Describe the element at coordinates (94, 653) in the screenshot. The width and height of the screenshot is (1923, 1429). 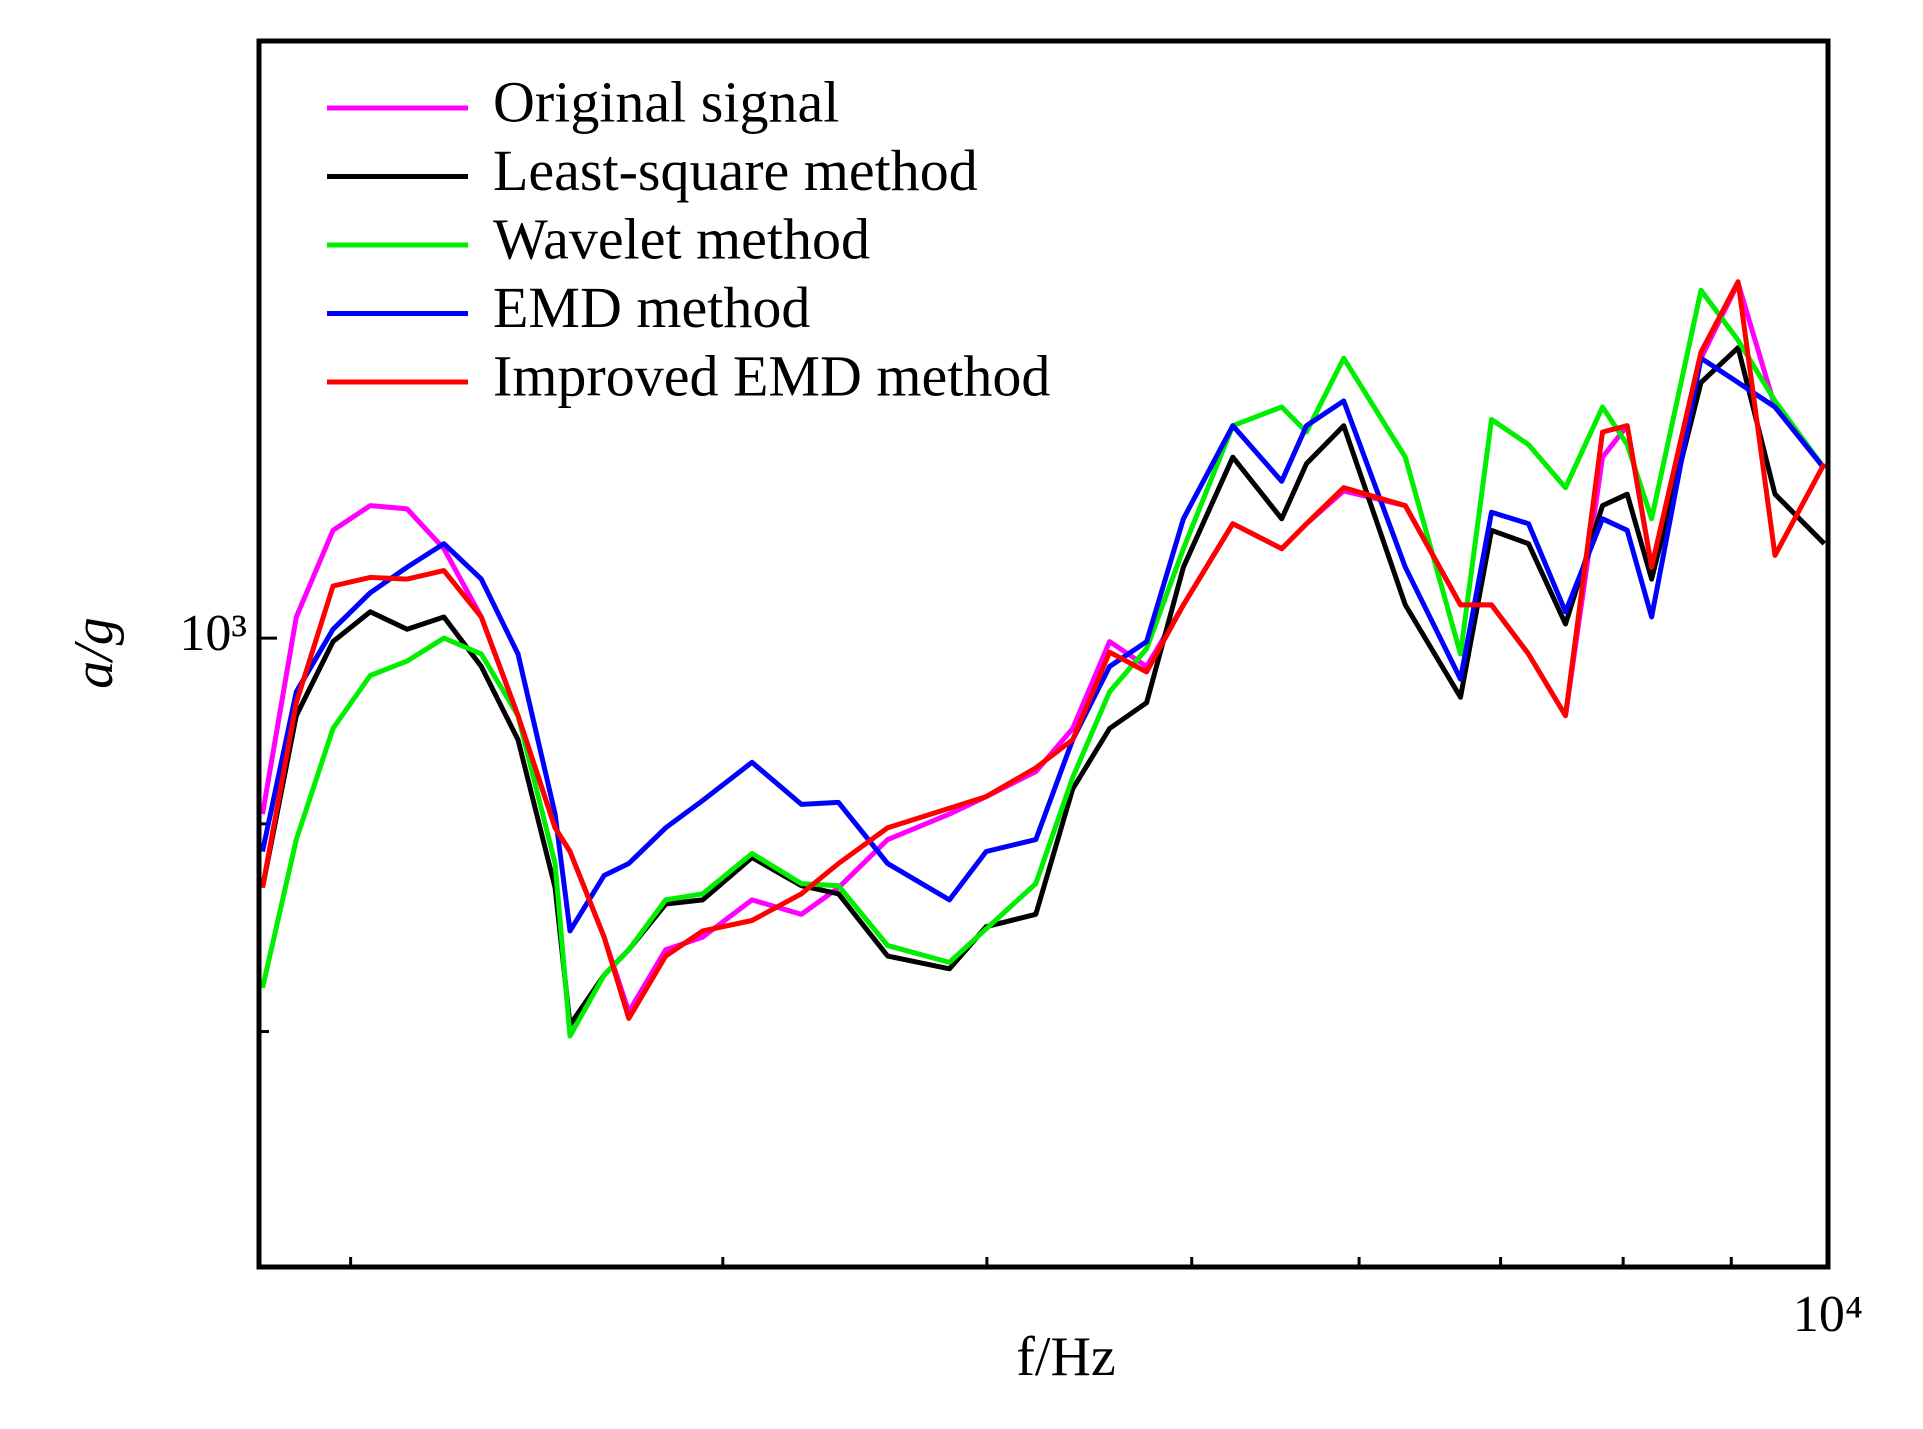
I see `y-axis-label: a/g` at that location.